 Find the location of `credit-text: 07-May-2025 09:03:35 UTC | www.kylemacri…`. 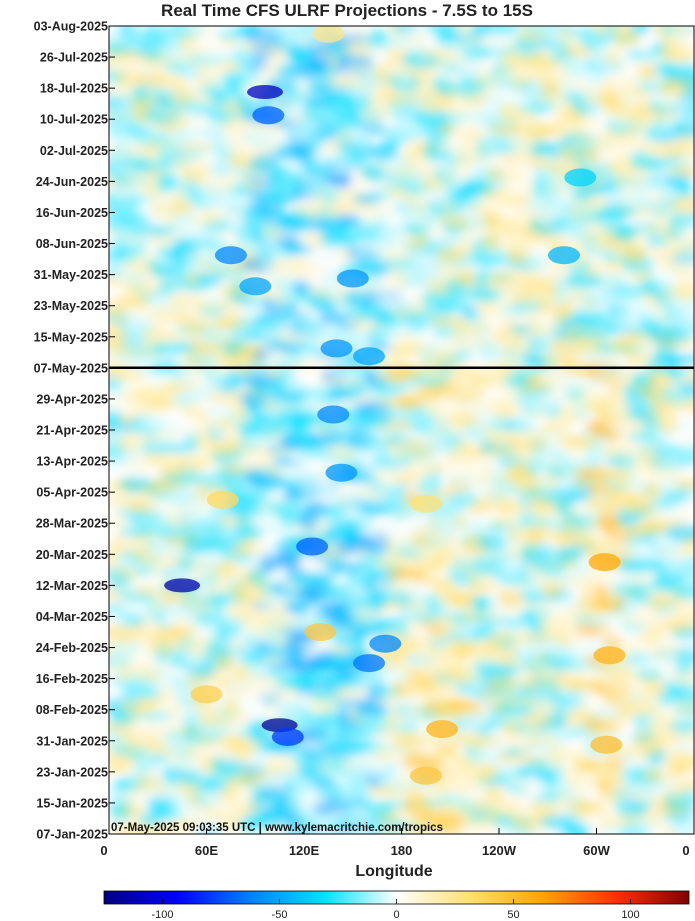

credit-text: 07-May-2025 09:03:35 UTC | www.kylemacri… is located at coordinates (277, 828).